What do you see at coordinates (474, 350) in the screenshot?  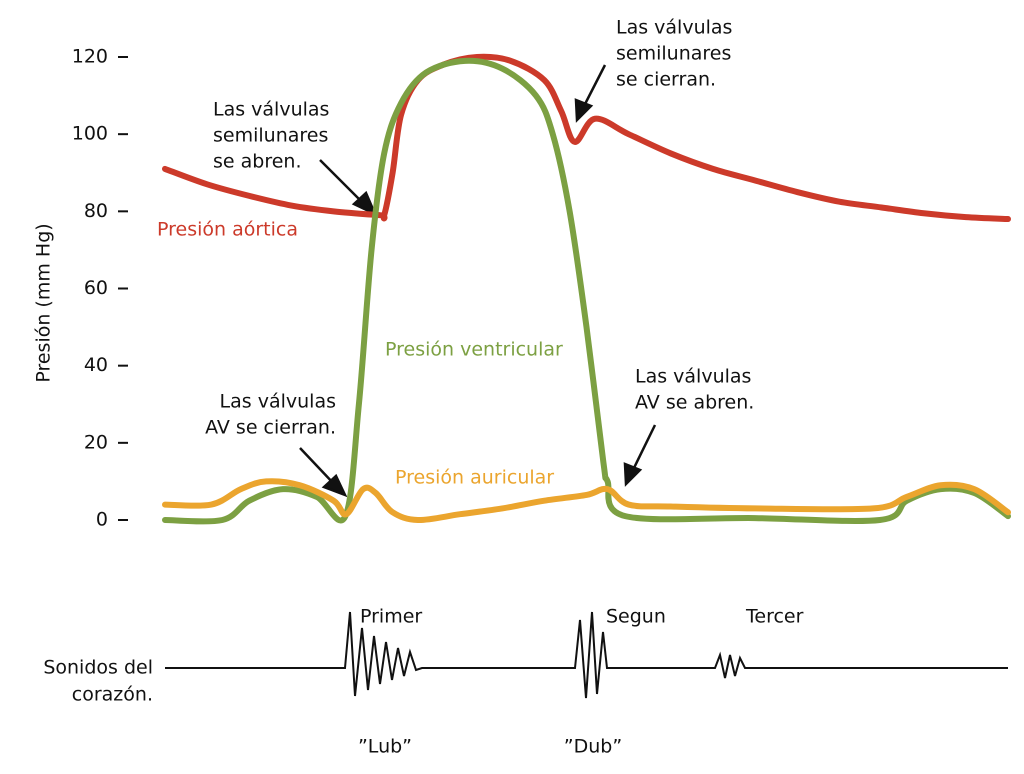 I see `series-label: Presión ventricular` at bounding box center [474, 350].